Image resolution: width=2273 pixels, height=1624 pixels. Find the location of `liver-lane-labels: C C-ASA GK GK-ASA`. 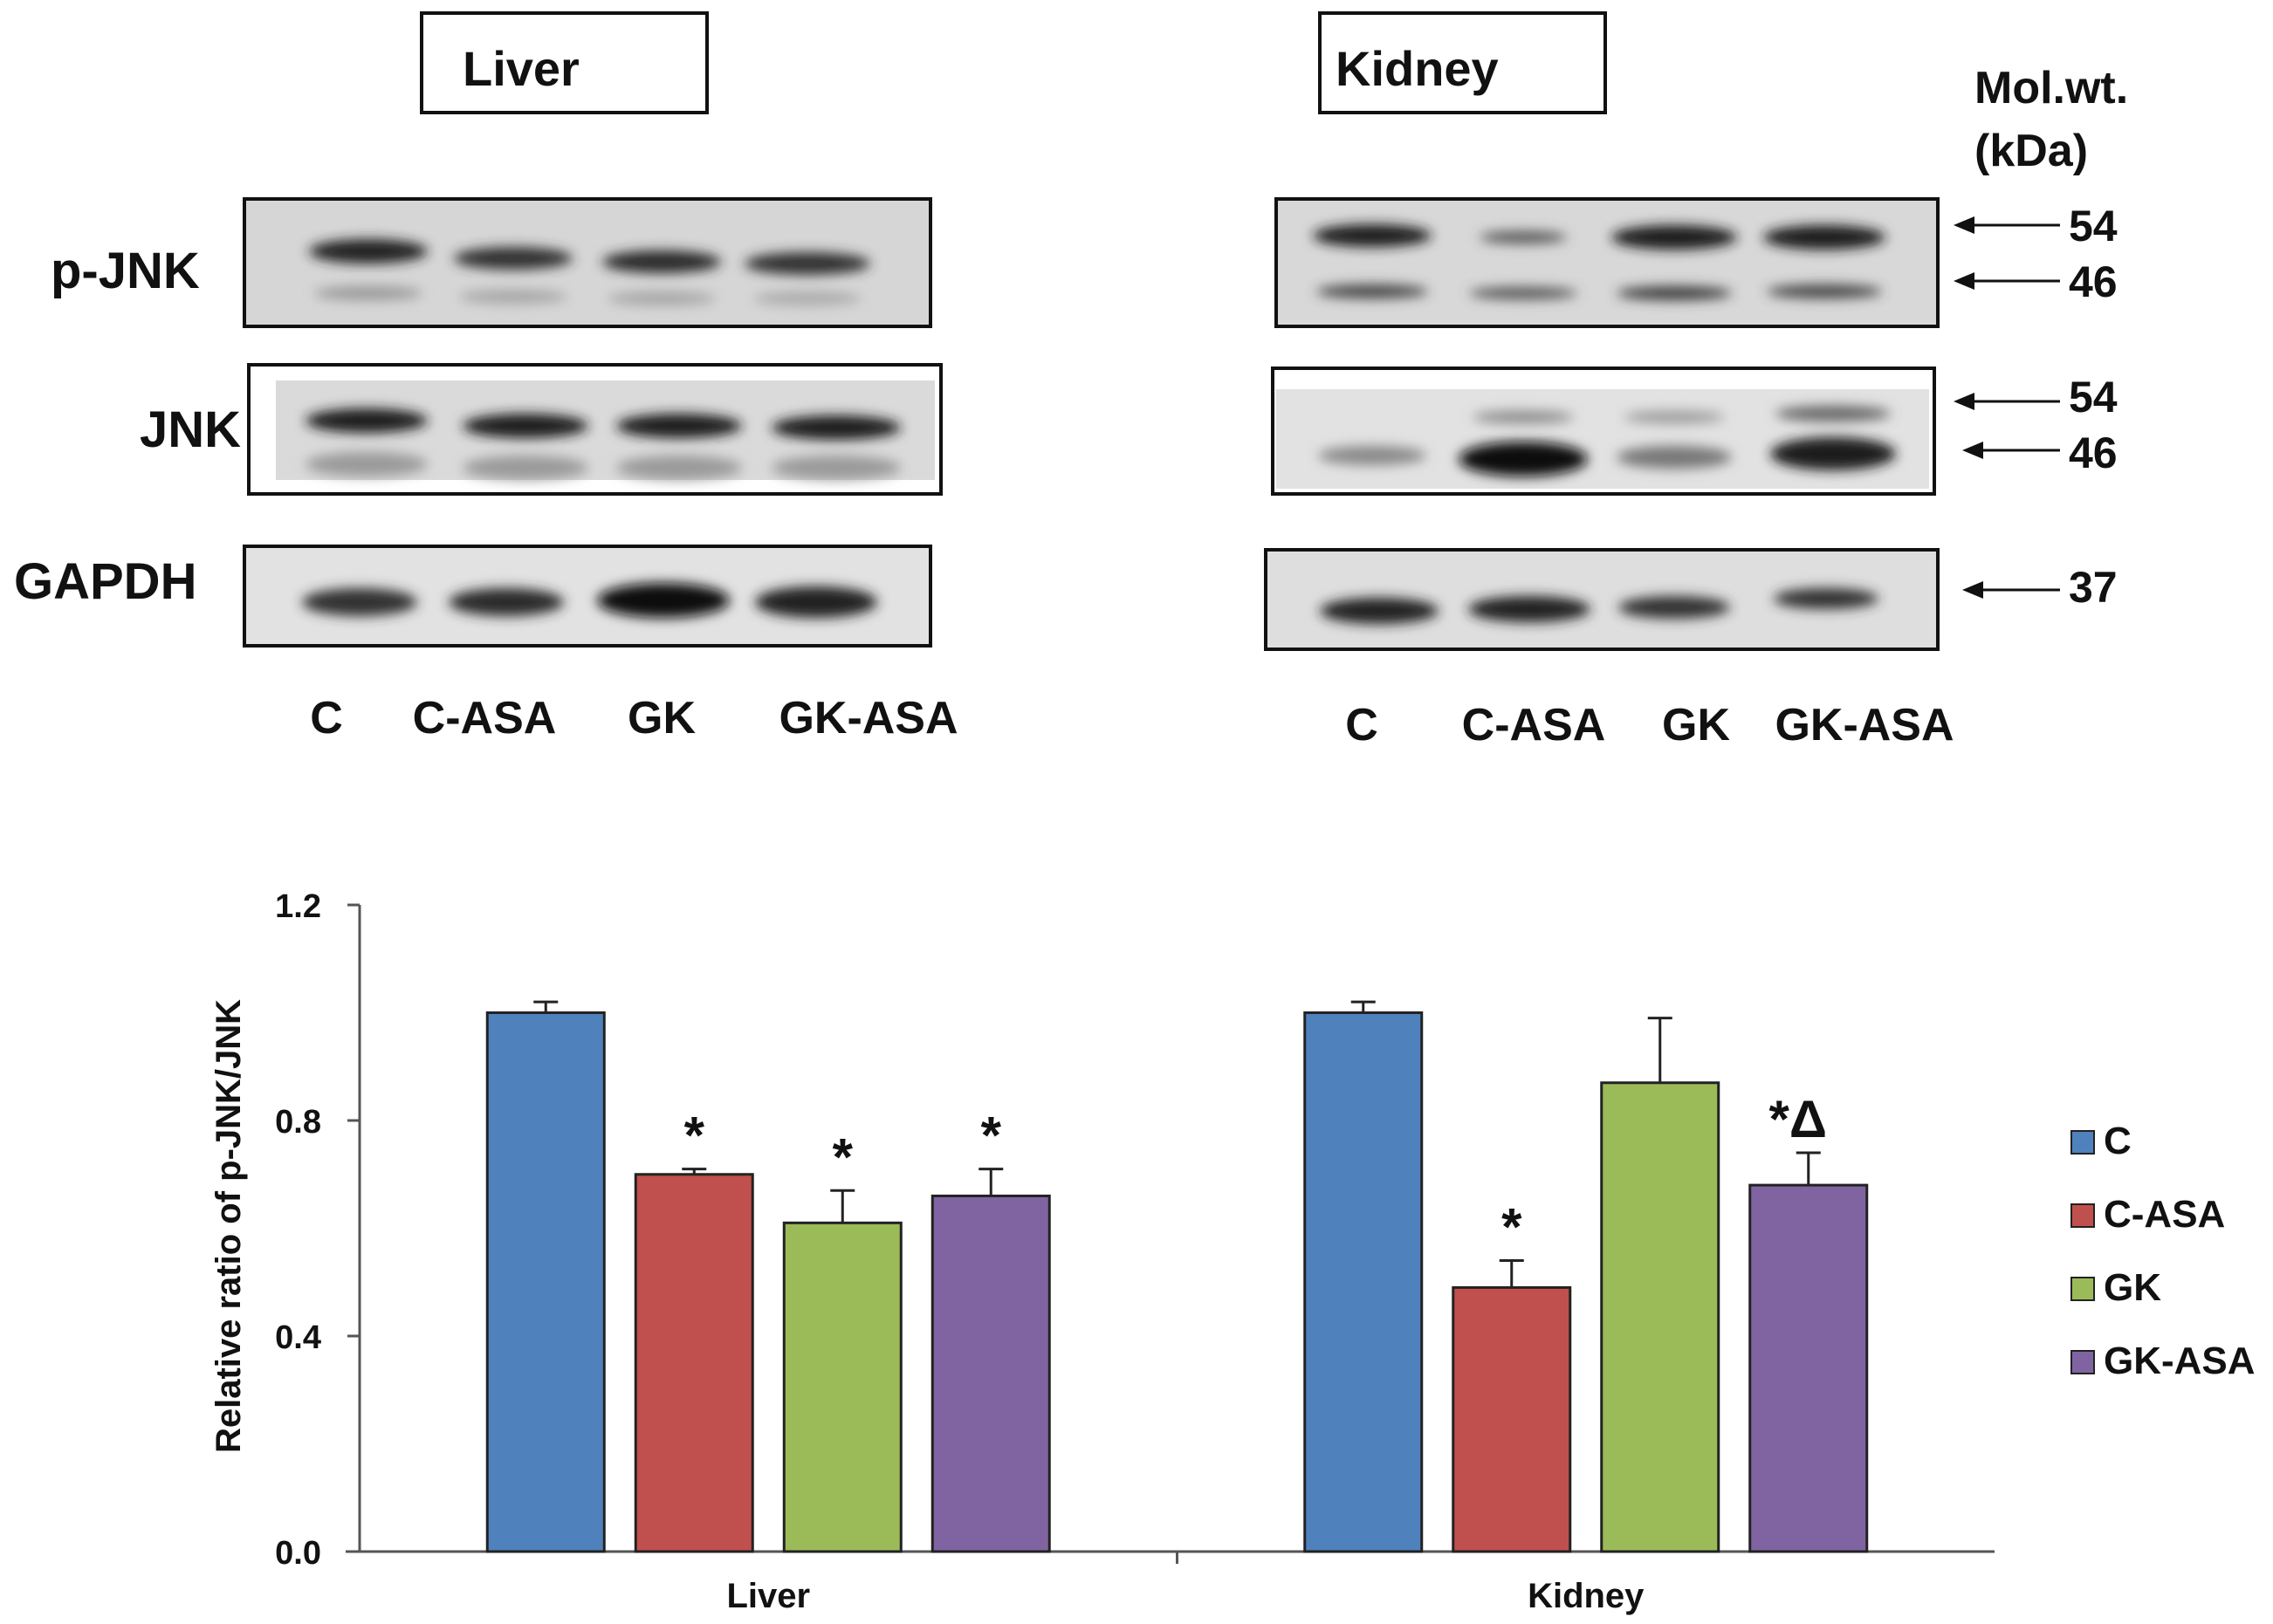

liver-lane-labels: C C-ASA GK GK-ASA is located at coordinates (634, 718).